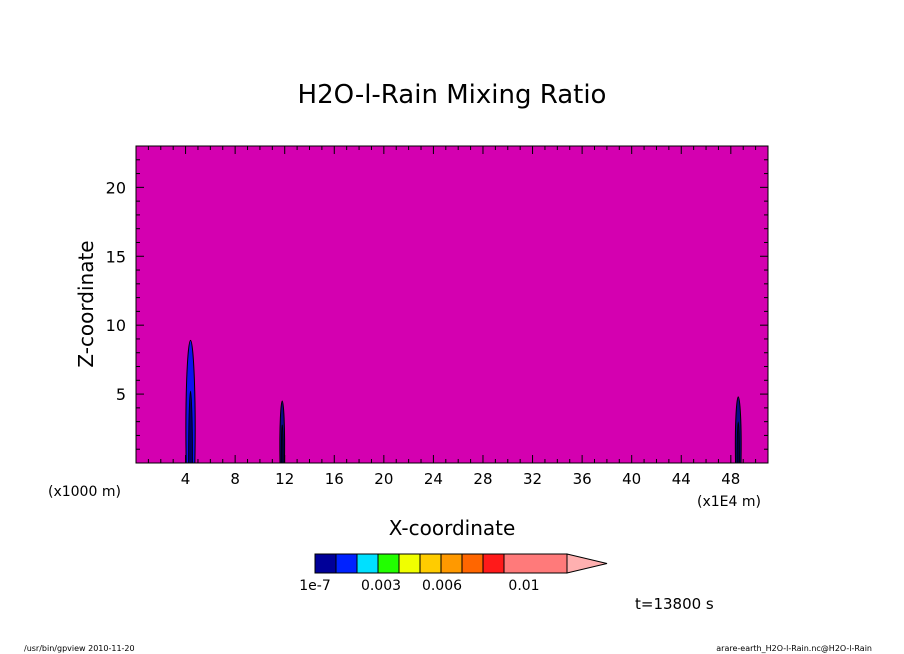  I want to click on y-tick-label: 10, so click(116, 325).